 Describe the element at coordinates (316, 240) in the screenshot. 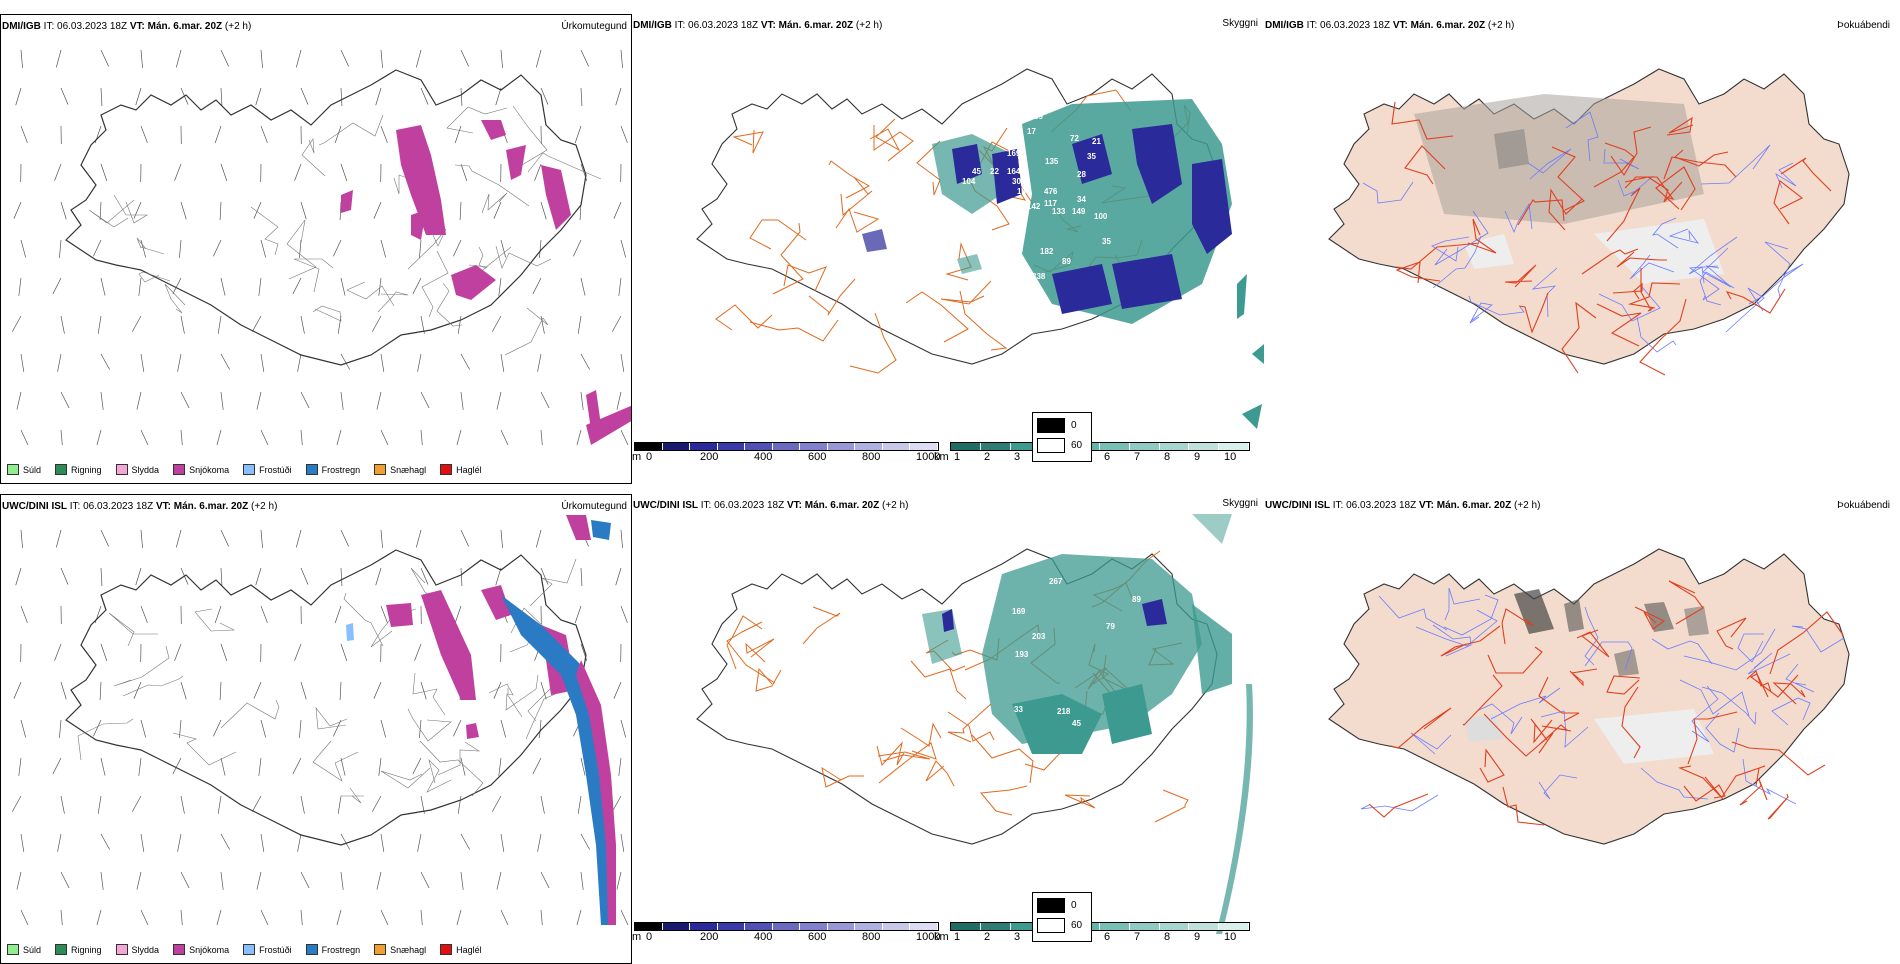

I see `precip-map` at that location.